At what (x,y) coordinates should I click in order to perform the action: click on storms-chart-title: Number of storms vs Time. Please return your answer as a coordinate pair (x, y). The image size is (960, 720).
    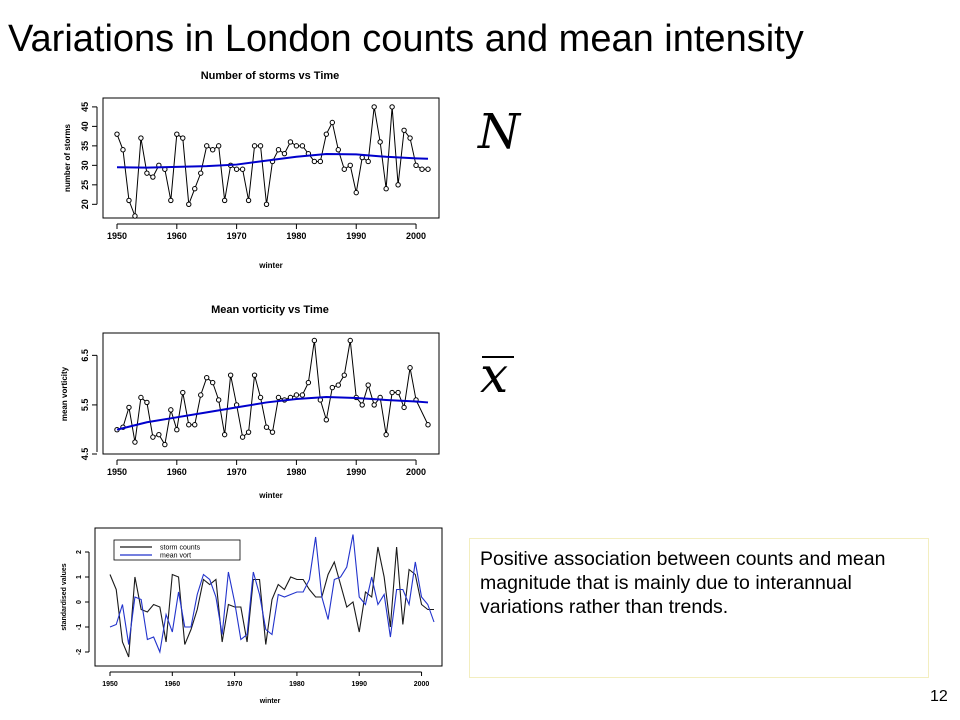
    Looking at the image, I should click on (270, 76).